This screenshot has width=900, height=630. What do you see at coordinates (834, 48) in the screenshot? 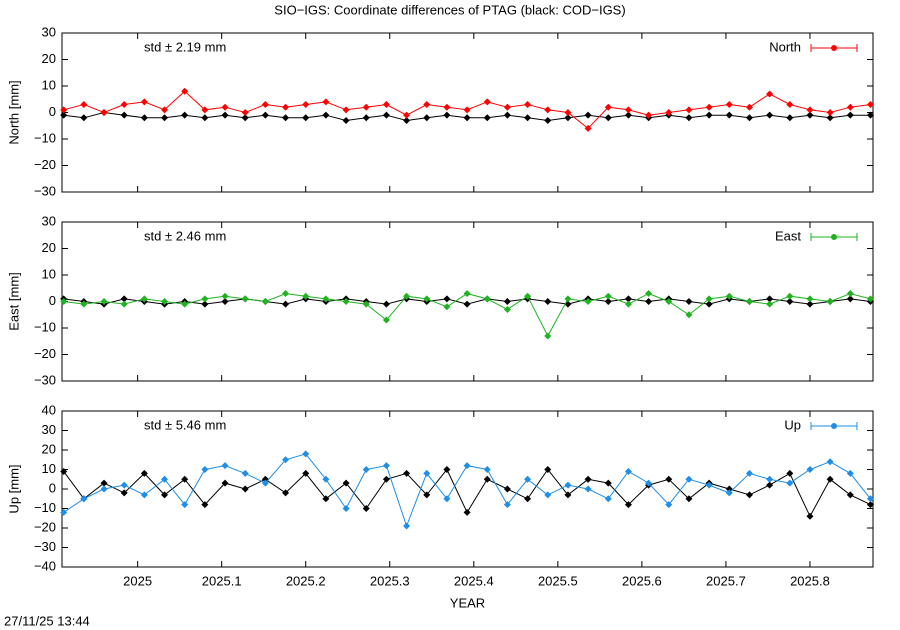
I see `legend-marker` at bounding box center [834, 48].